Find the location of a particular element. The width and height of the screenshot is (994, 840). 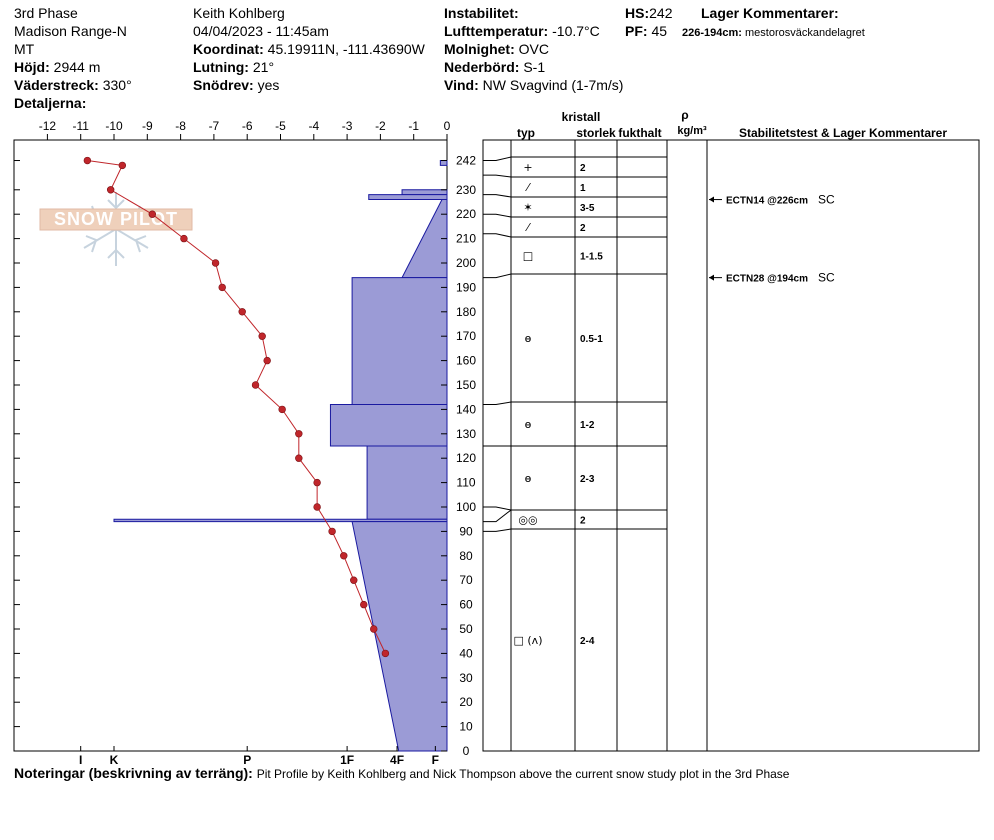

grain-size-value: 2-3 is located at coordinates (587, 479).